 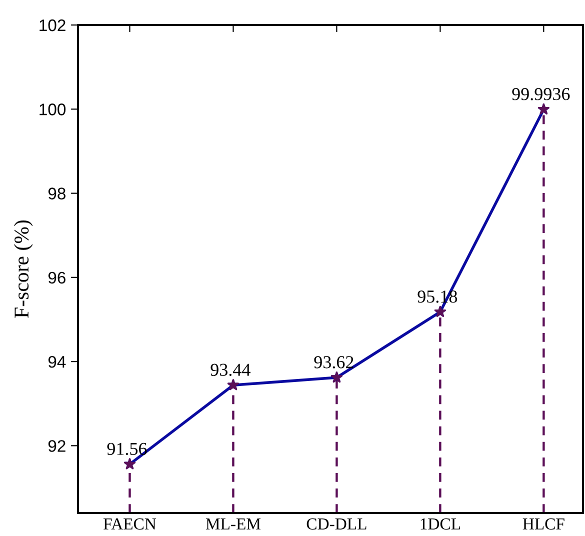 What do you see at coordinates (57, 446) in the screenshot?
I see `y-tick-label: 92` at bounding box center [57, 446].